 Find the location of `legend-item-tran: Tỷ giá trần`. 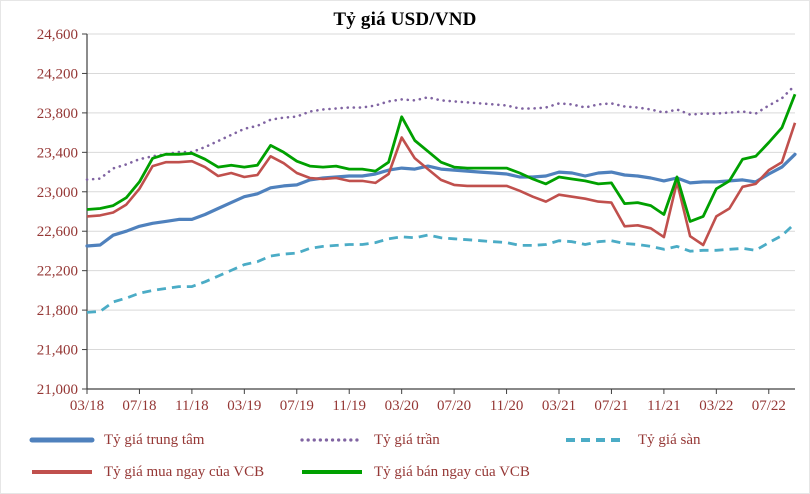

legend-item-tran: Tỷ giá trần is located at coordinates (369, 440).